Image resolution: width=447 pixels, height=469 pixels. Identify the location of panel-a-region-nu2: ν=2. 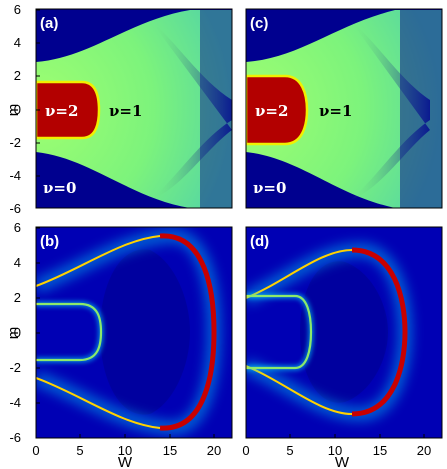
(61, 111).